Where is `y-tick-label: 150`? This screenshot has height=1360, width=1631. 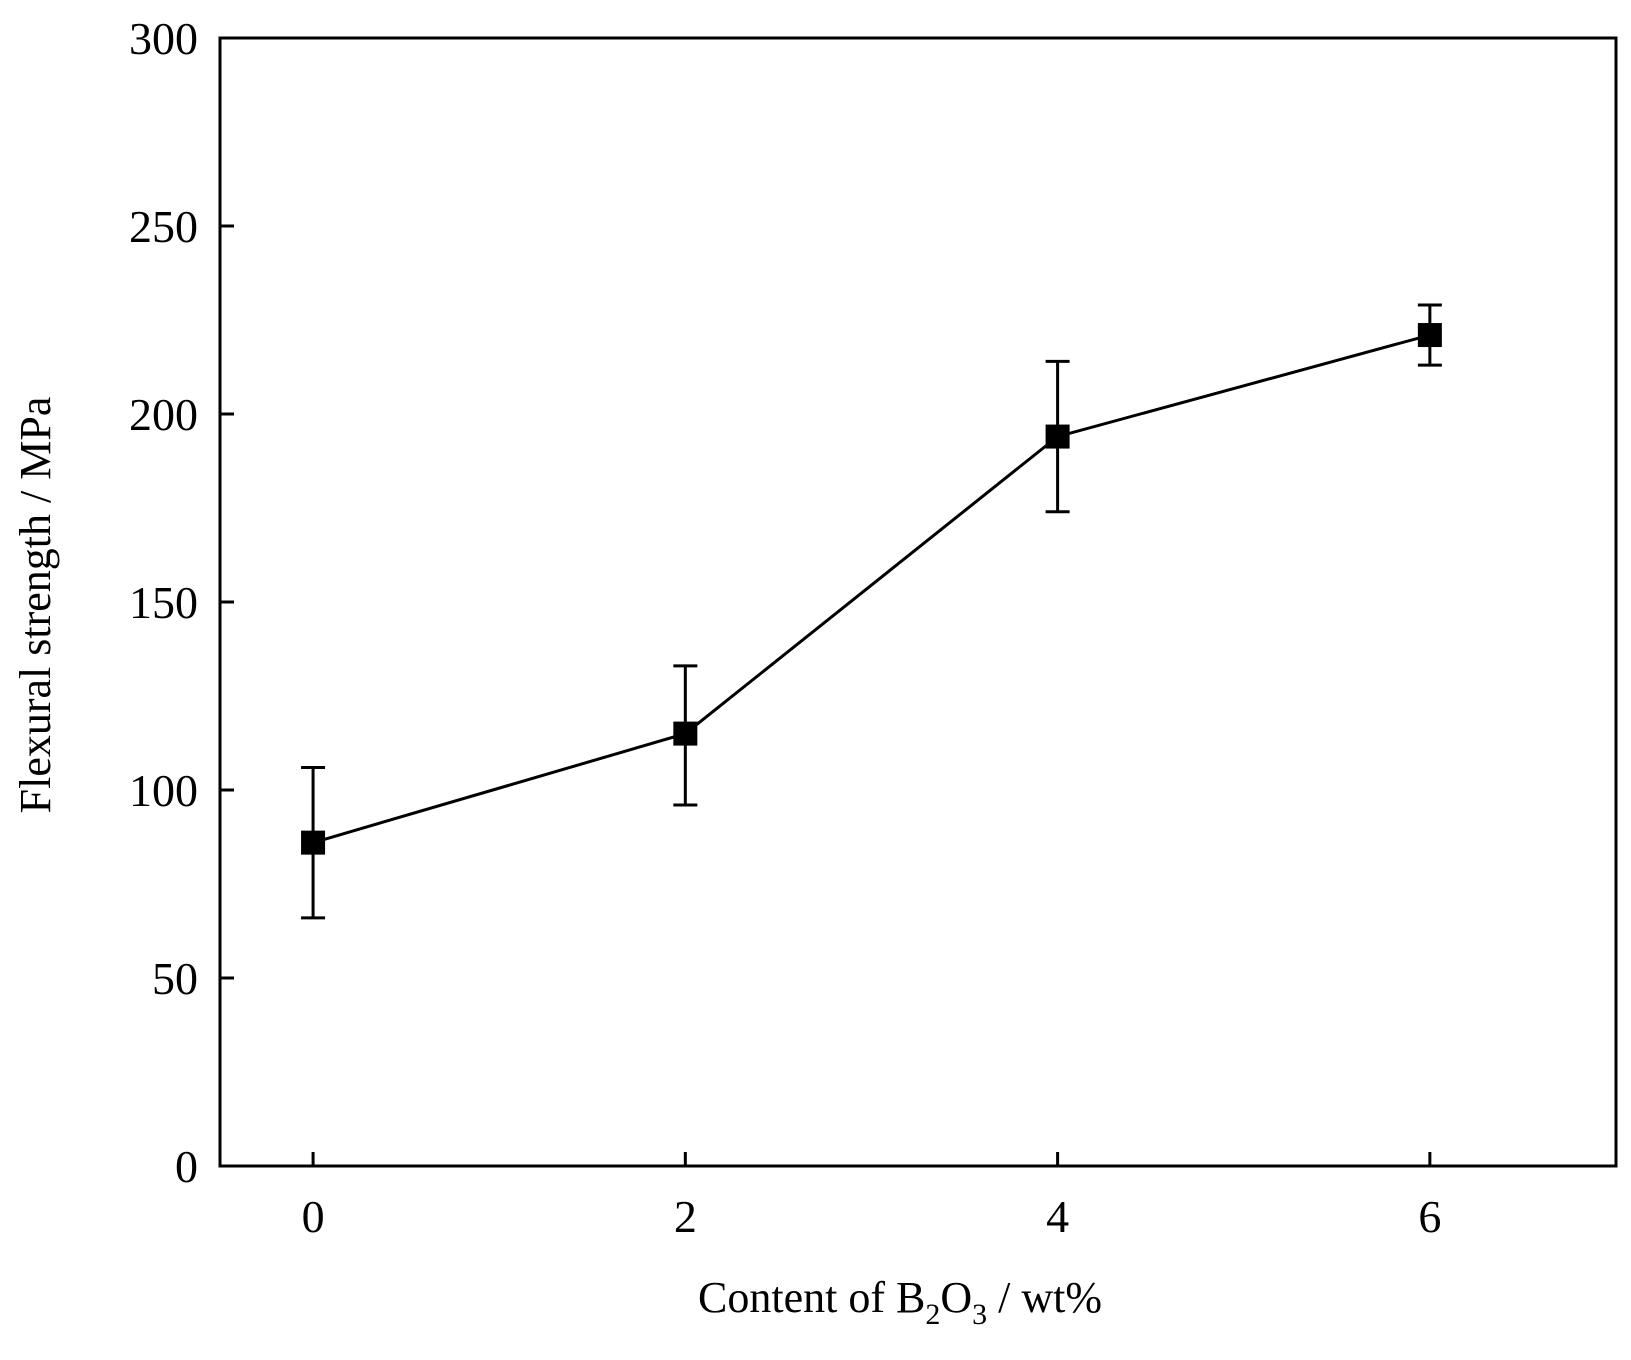 y-tick-label: 150 is located at coordinates (163, 602).